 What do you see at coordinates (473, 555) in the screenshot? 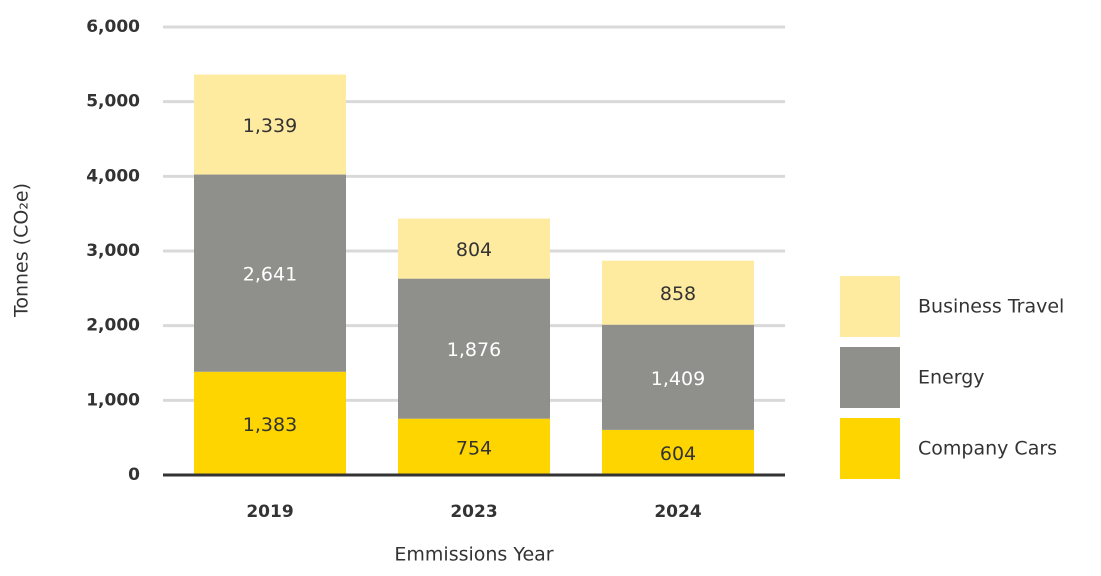
I see `x-axis-label: Emmissions Year` at bounding box center [473, 555].